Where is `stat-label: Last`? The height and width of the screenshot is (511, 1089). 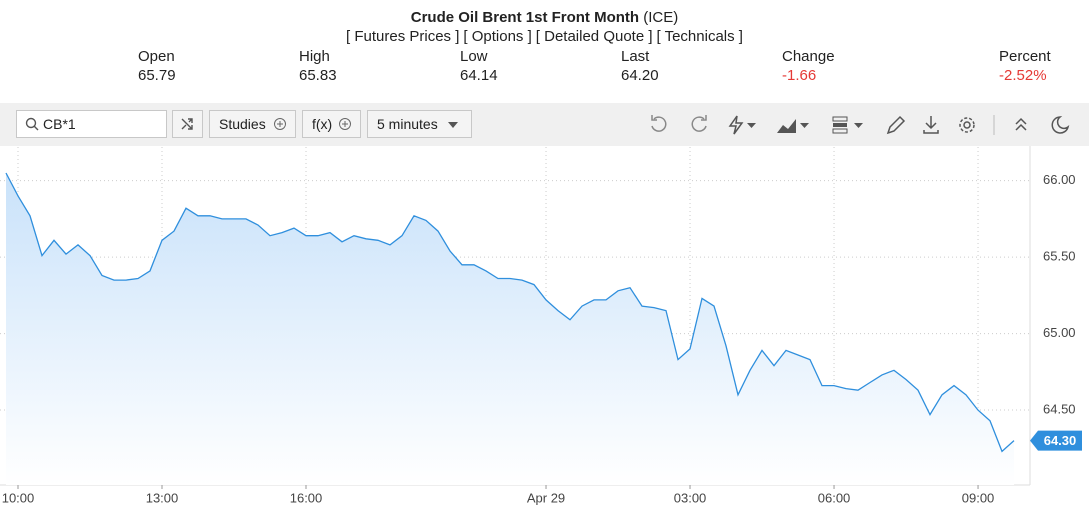 stat-label: Last is located at coordinates (635, 56).